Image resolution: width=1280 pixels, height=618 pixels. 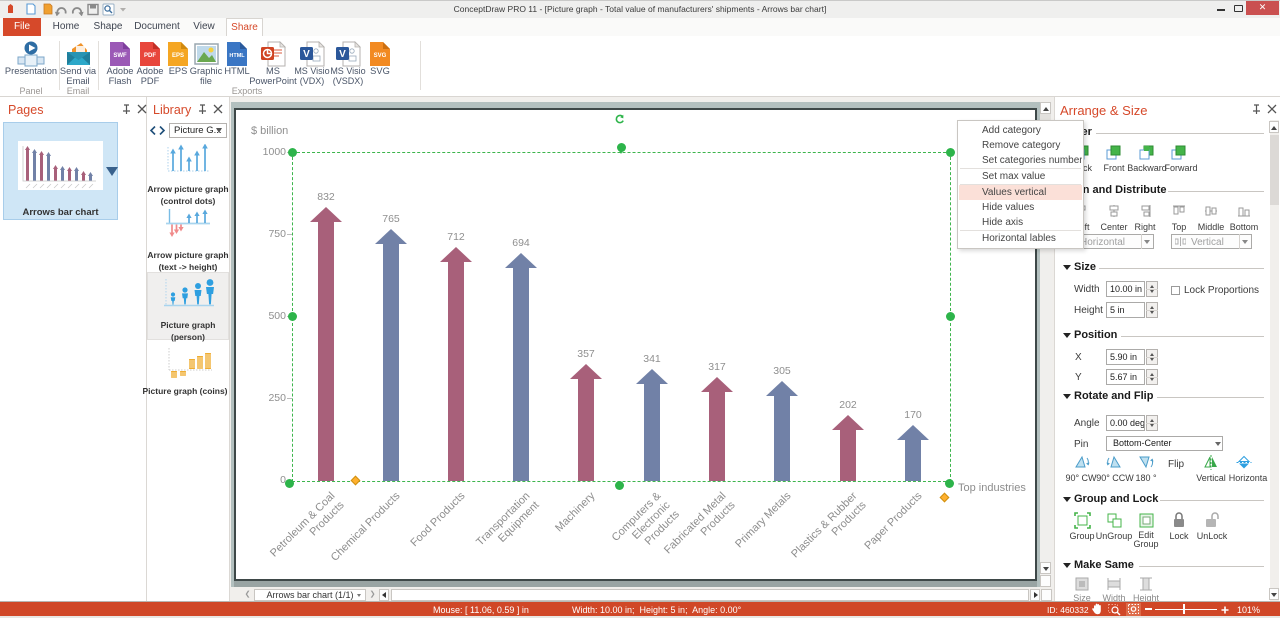 I want to click on svg-text: SWF, so click(x=120, y=56).